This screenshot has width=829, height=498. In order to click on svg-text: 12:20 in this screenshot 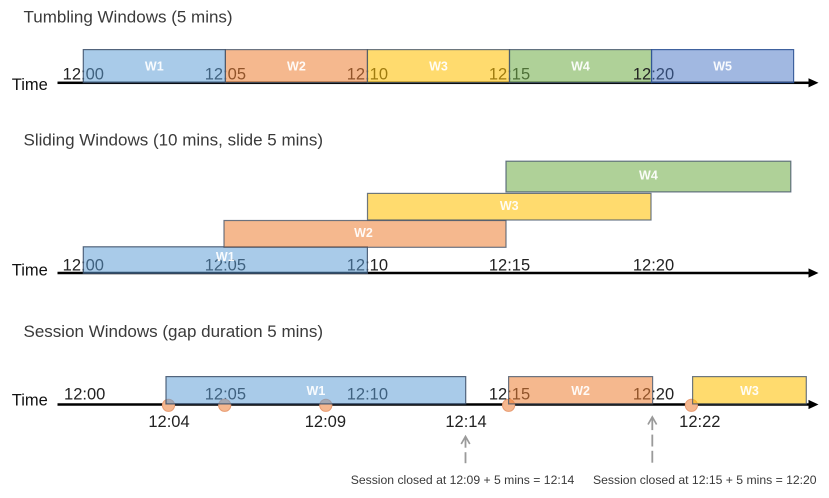, I will do `click(653, 266)`.